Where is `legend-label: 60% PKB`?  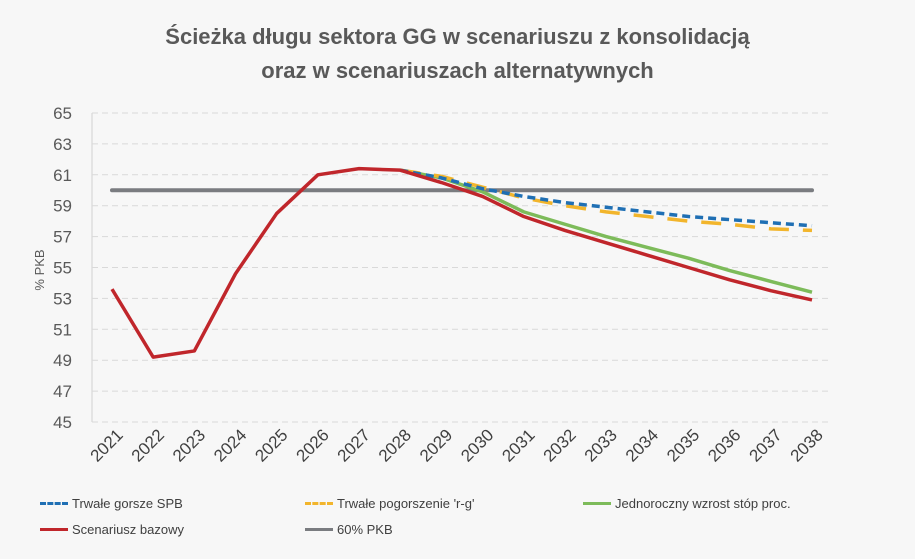 legend-label: 60% PKB is located at coordinates (365, 529).